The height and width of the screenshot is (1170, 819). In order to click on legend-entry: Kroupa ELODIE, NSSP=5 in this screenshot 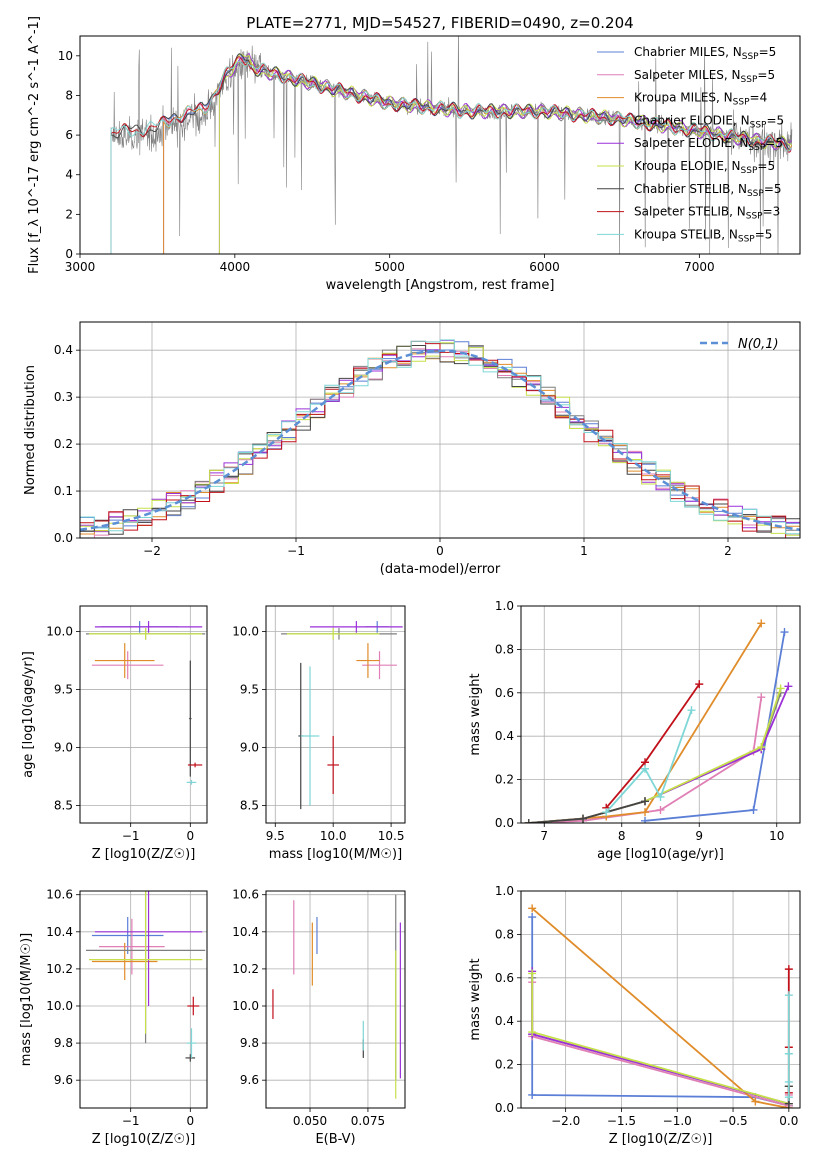, I will do `click(704, 167)`.